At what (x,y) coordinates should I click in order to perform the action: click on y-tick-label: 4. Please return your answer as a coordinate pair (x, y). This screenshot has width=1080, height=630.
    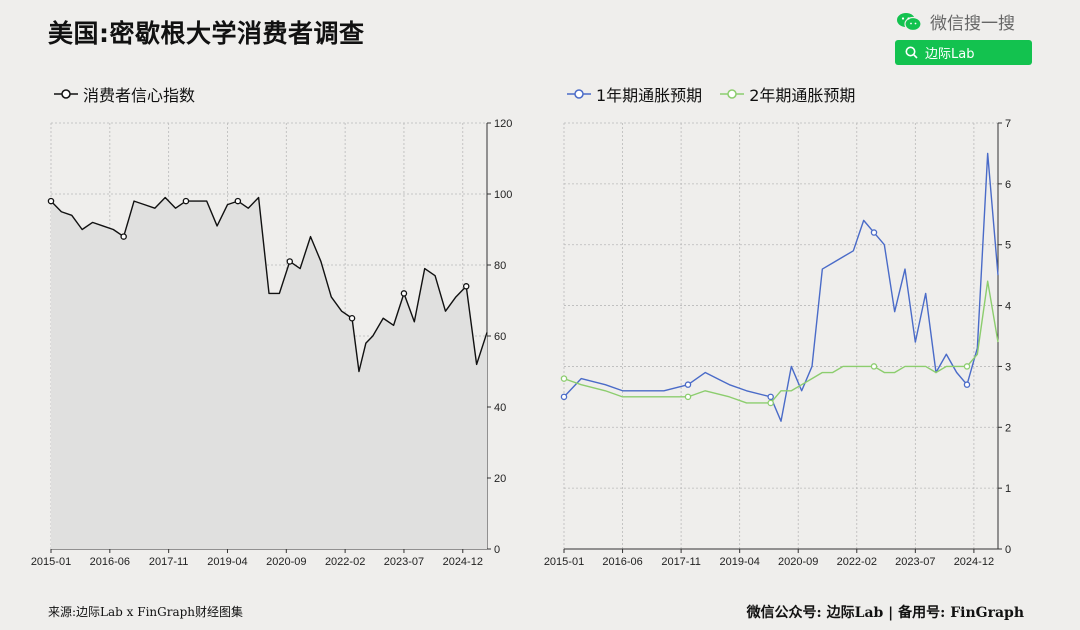
    Looking at the image, I should click on (1008, 307).